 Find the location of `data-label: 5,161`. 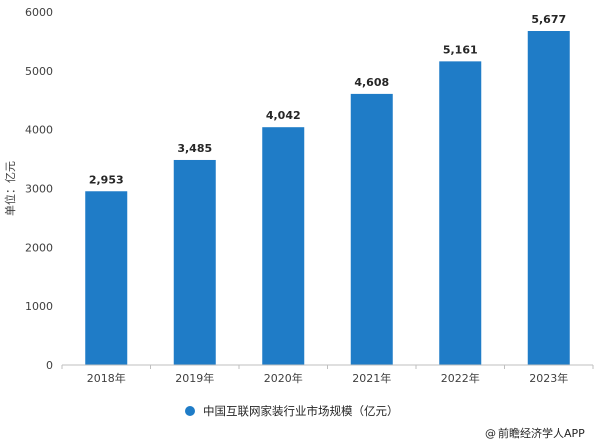

data-label: 5,161 is located at coordinates (460, 49).